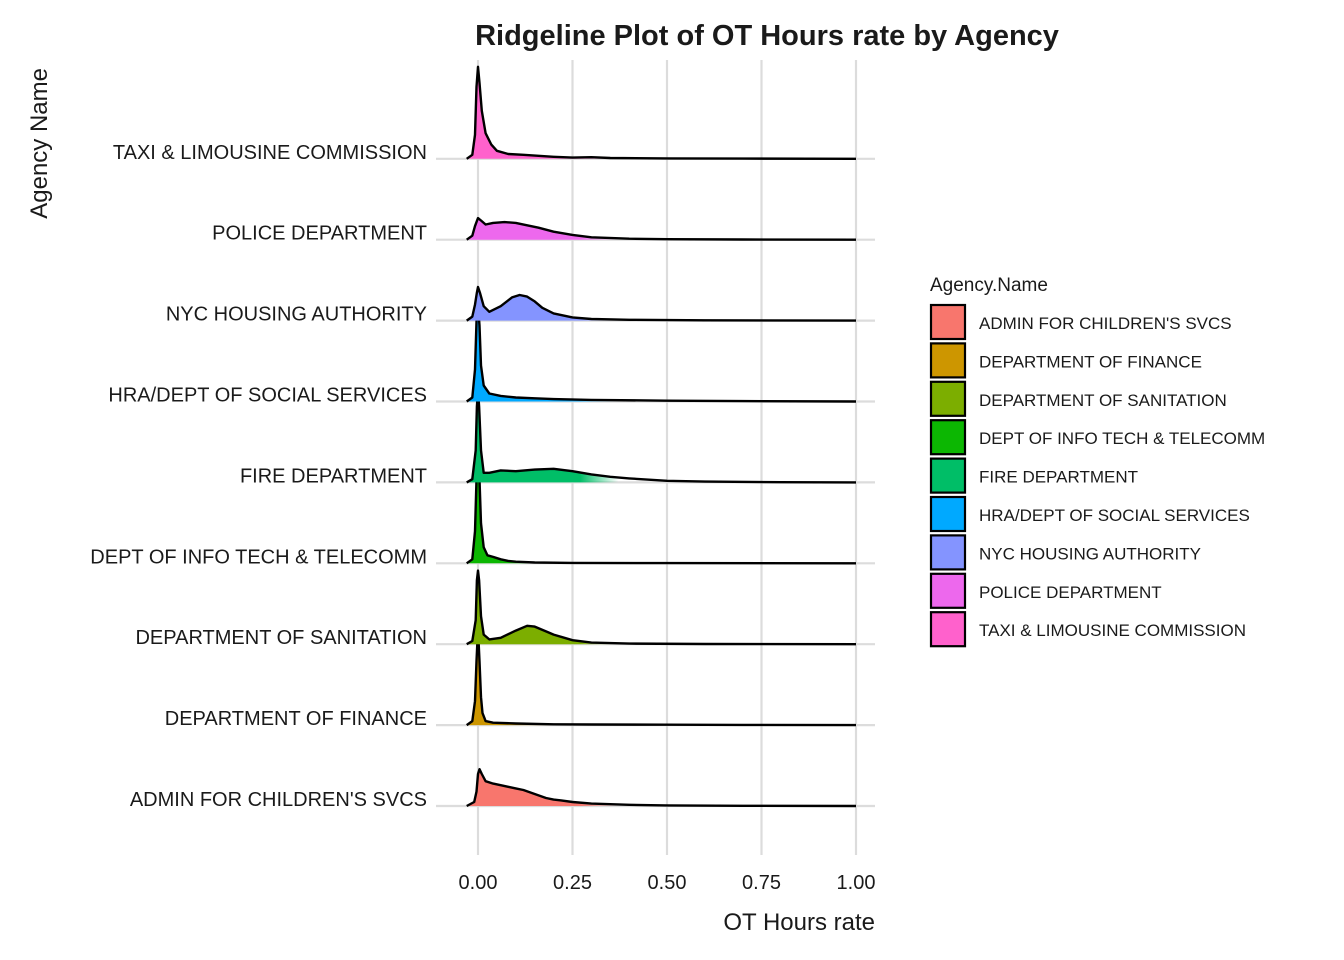  I want to click on legend-item: DEPT OF INFO TECH & TELECOMM, so click(1097, 437).